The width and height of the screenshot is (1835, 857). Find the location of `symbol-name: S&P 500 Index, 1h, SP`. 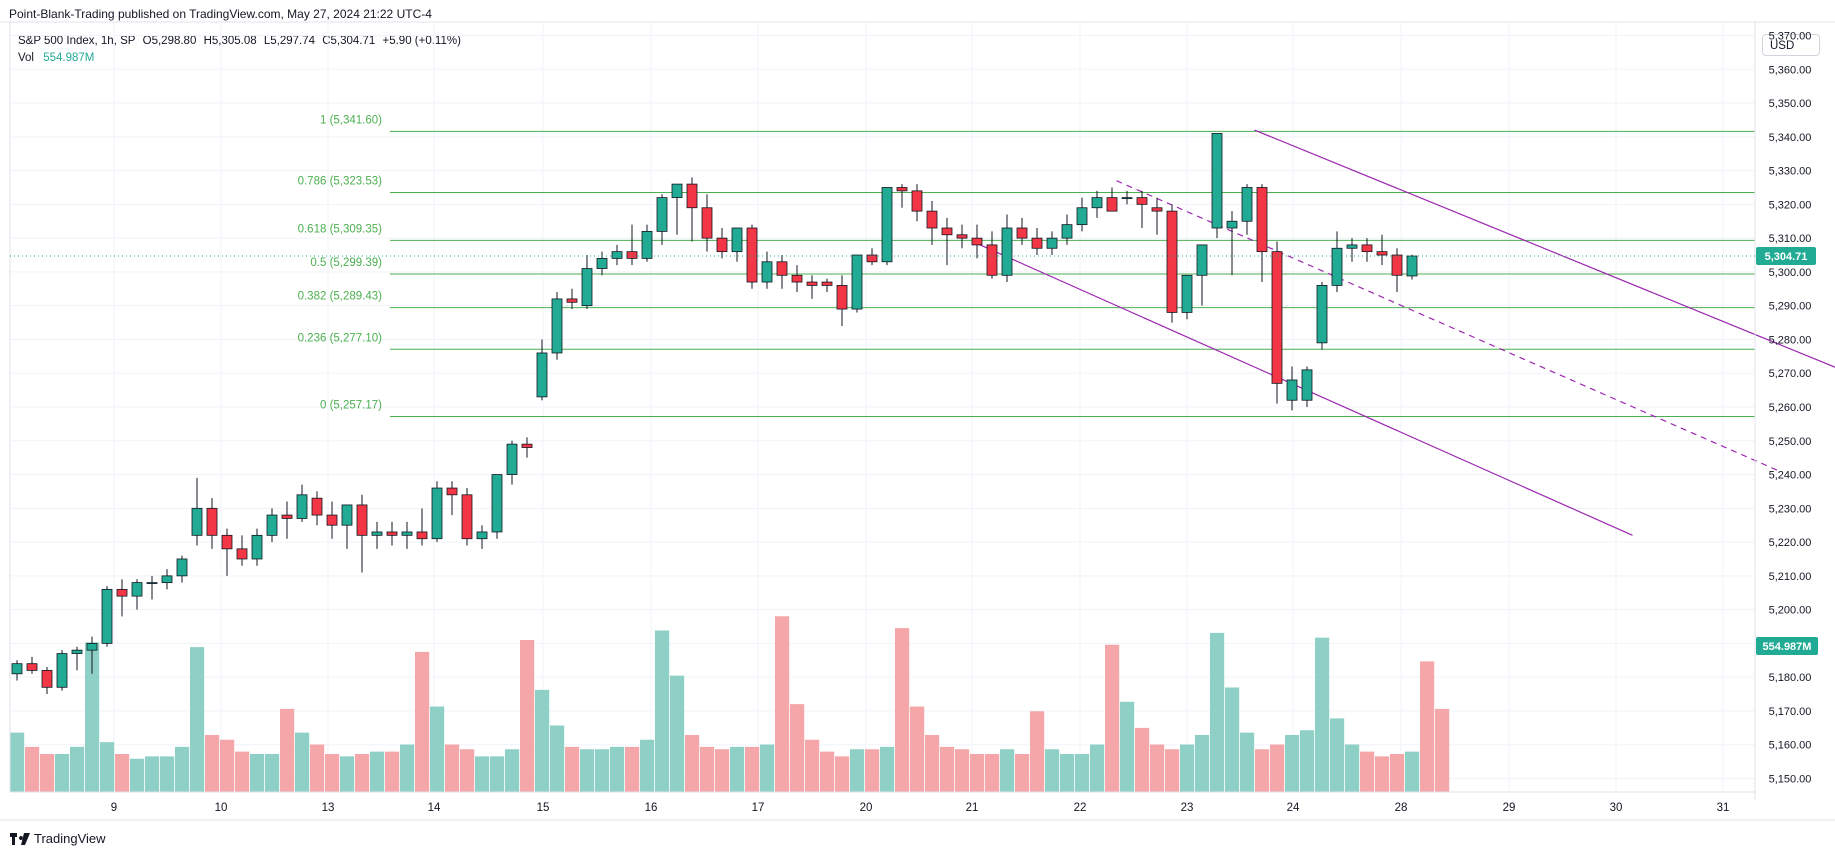

symbol-name: S&P 500 Index, 1h, SP is located at coordinates (77, 41).